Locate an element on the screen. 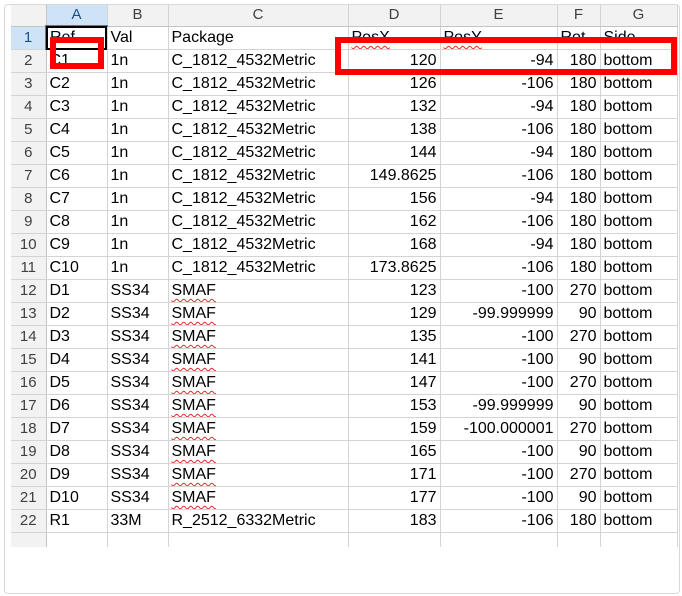 The width and height of the screenshot is (682, 596). row-header: 8 is located at coordinates (29, 199).